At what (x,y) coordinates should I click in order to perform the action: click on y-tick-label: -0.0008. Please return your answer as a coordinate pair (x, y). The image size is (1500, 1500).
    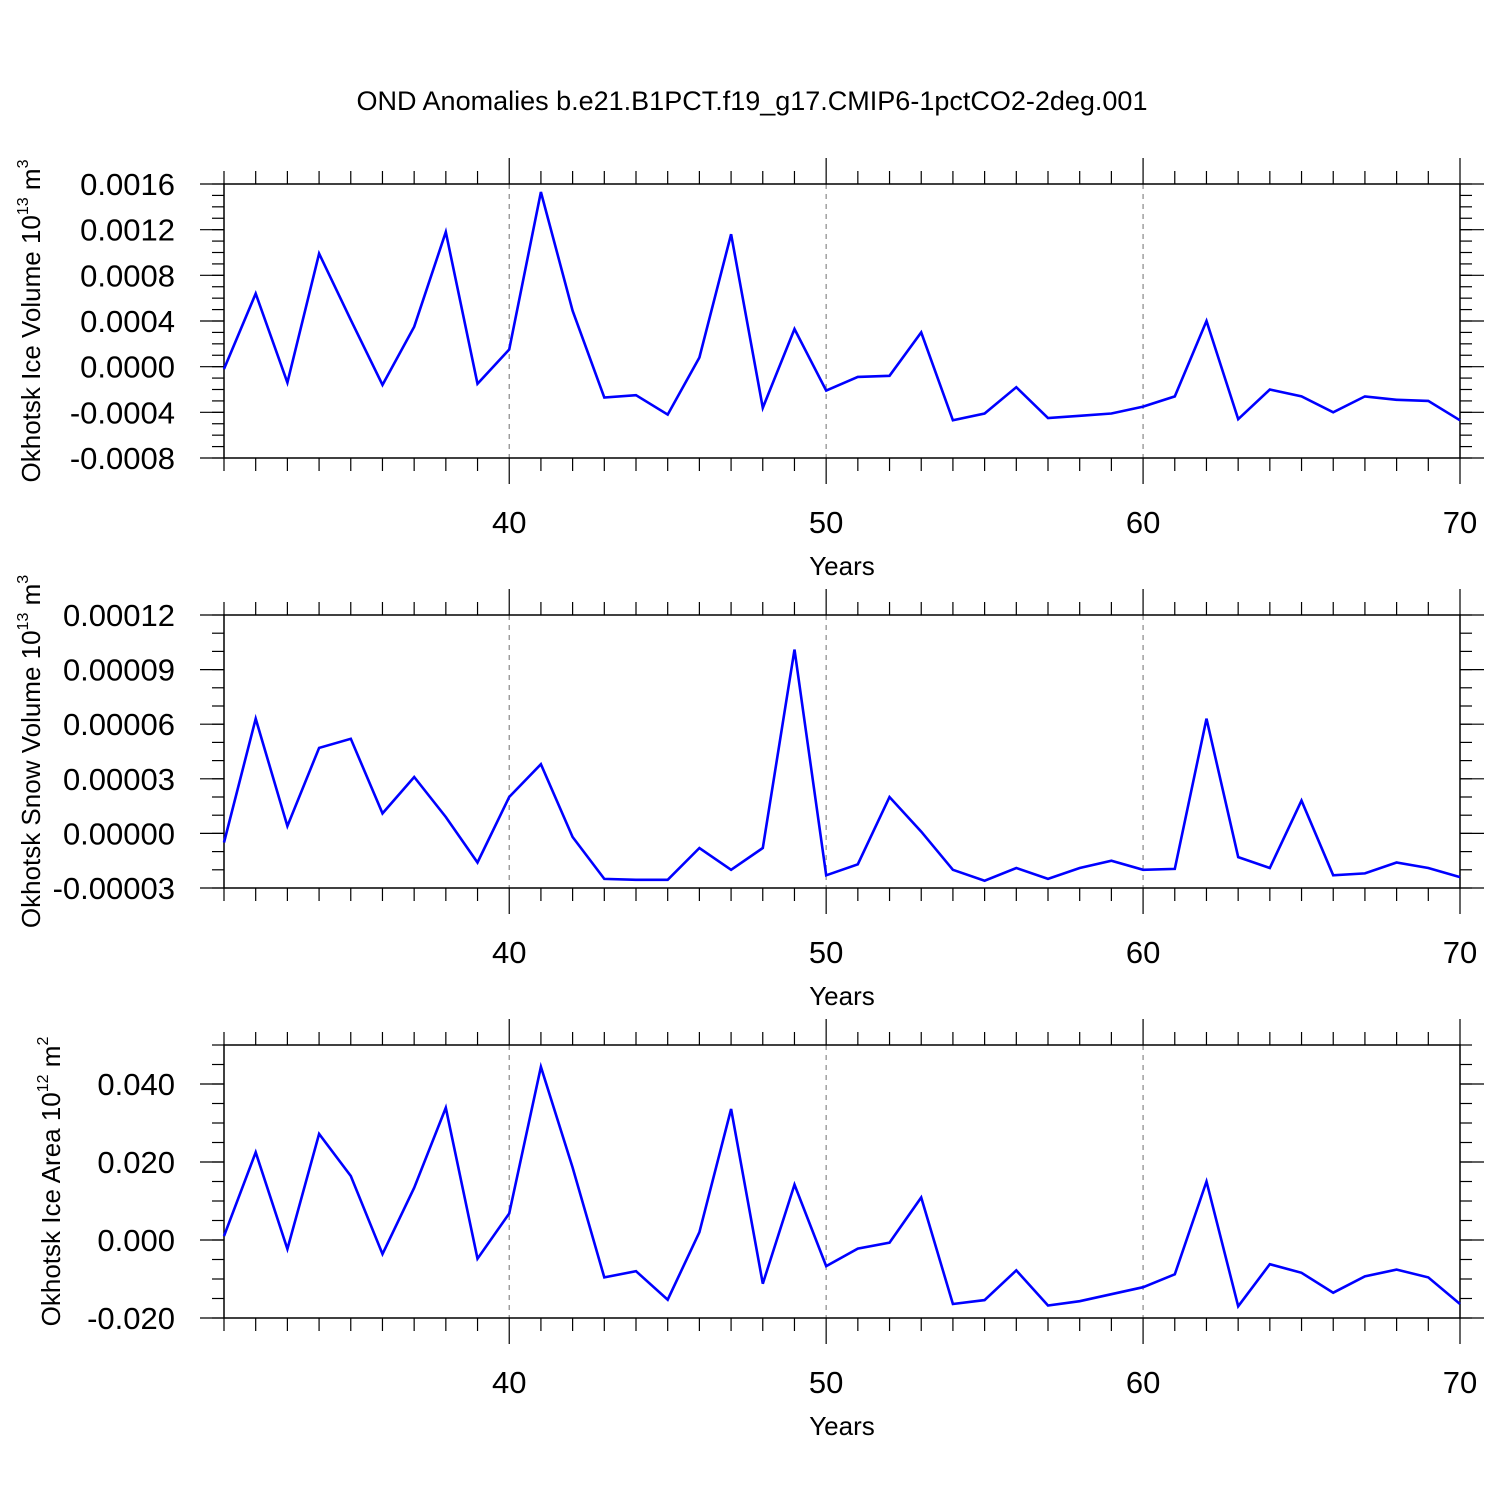
    Looking at the image, I should click on (122, 458).